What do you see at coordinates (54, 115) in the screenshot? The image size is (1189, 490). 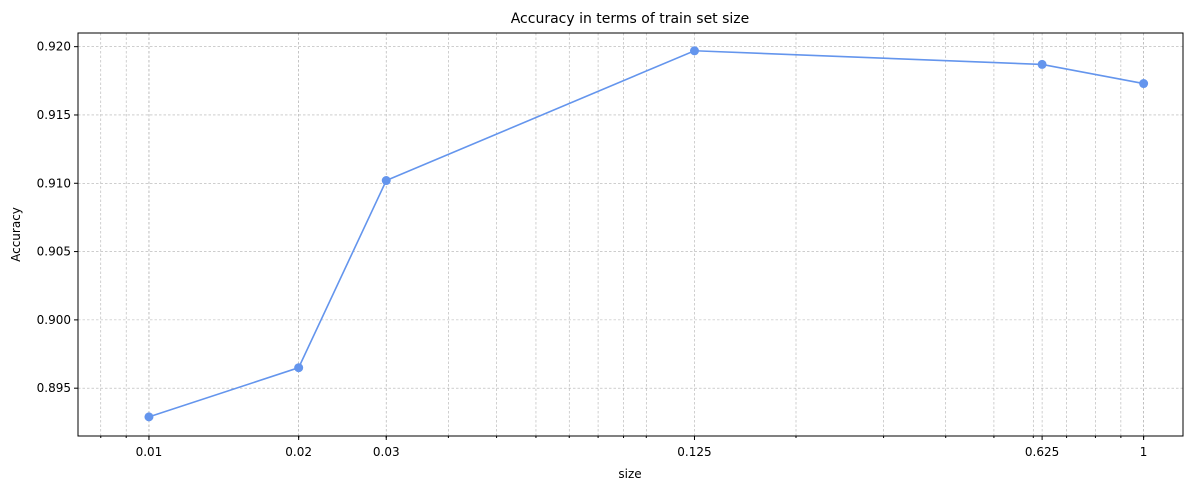 I see `y-tick-label: 0.915` at bounding box center [54, 115].